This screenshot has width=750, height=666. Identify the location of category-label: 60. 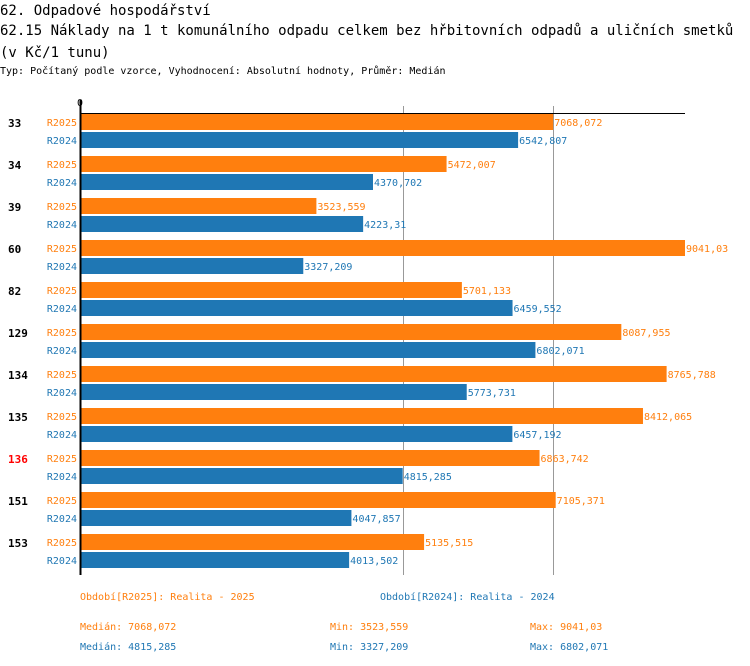
(14, 249).